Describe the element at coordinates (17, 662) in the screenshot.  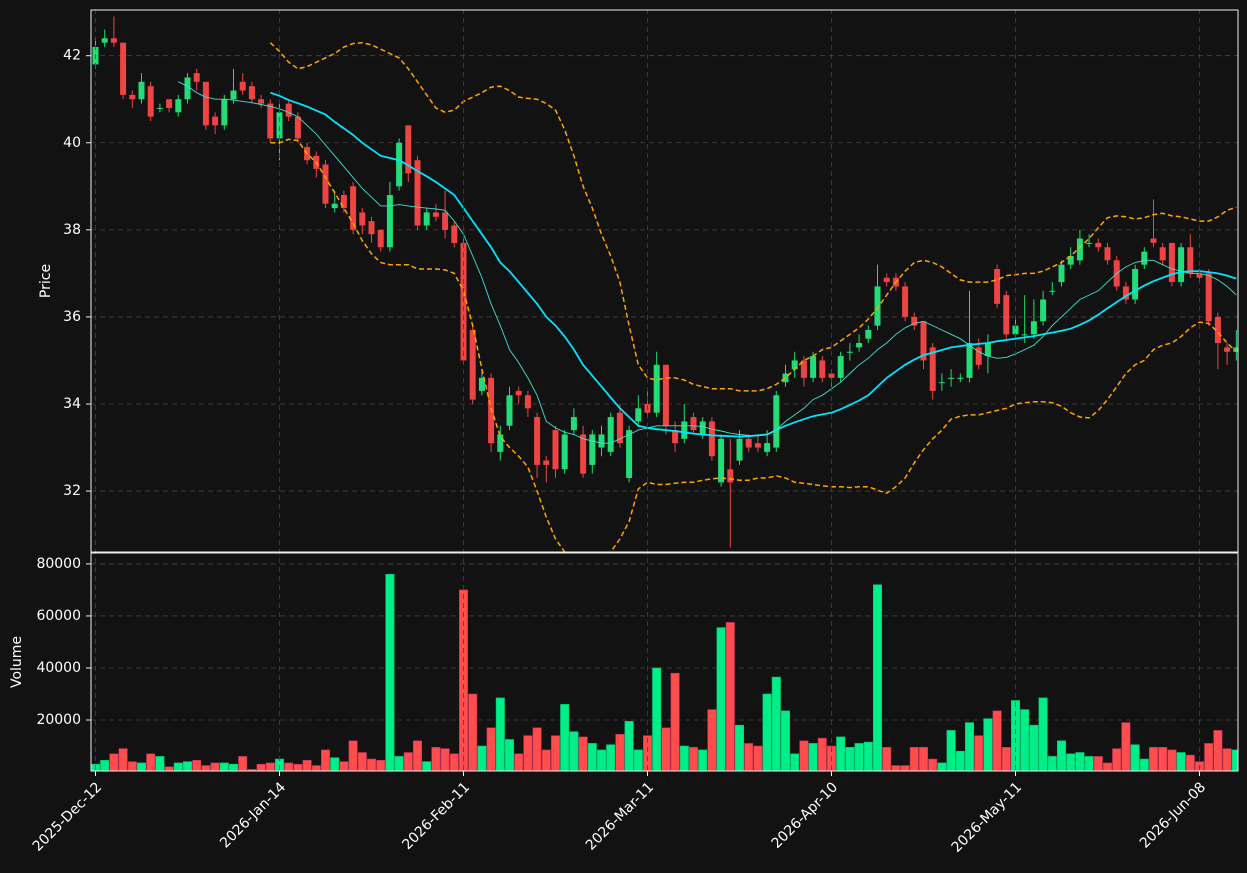
I see `y-axis-title: Volume` at that location.